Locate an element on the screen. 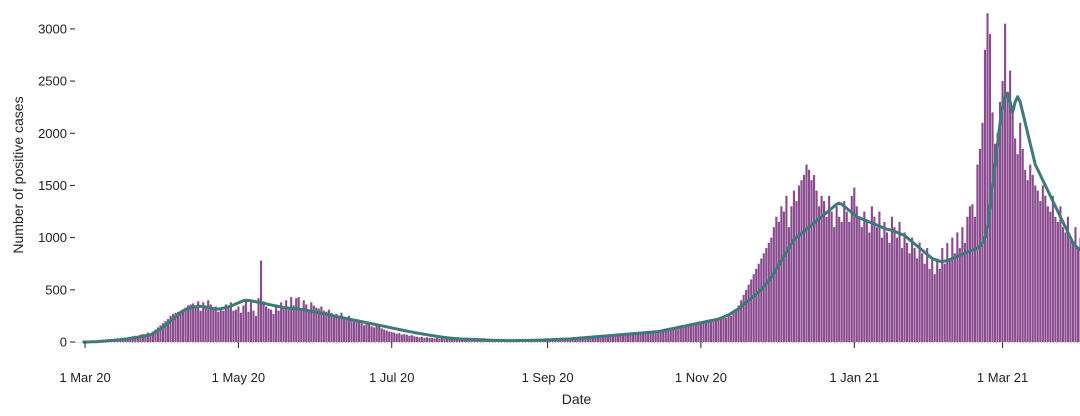 The image size is (1080, 416). x-tick-label: 1 May 20 is located at coordinates (238, 377).